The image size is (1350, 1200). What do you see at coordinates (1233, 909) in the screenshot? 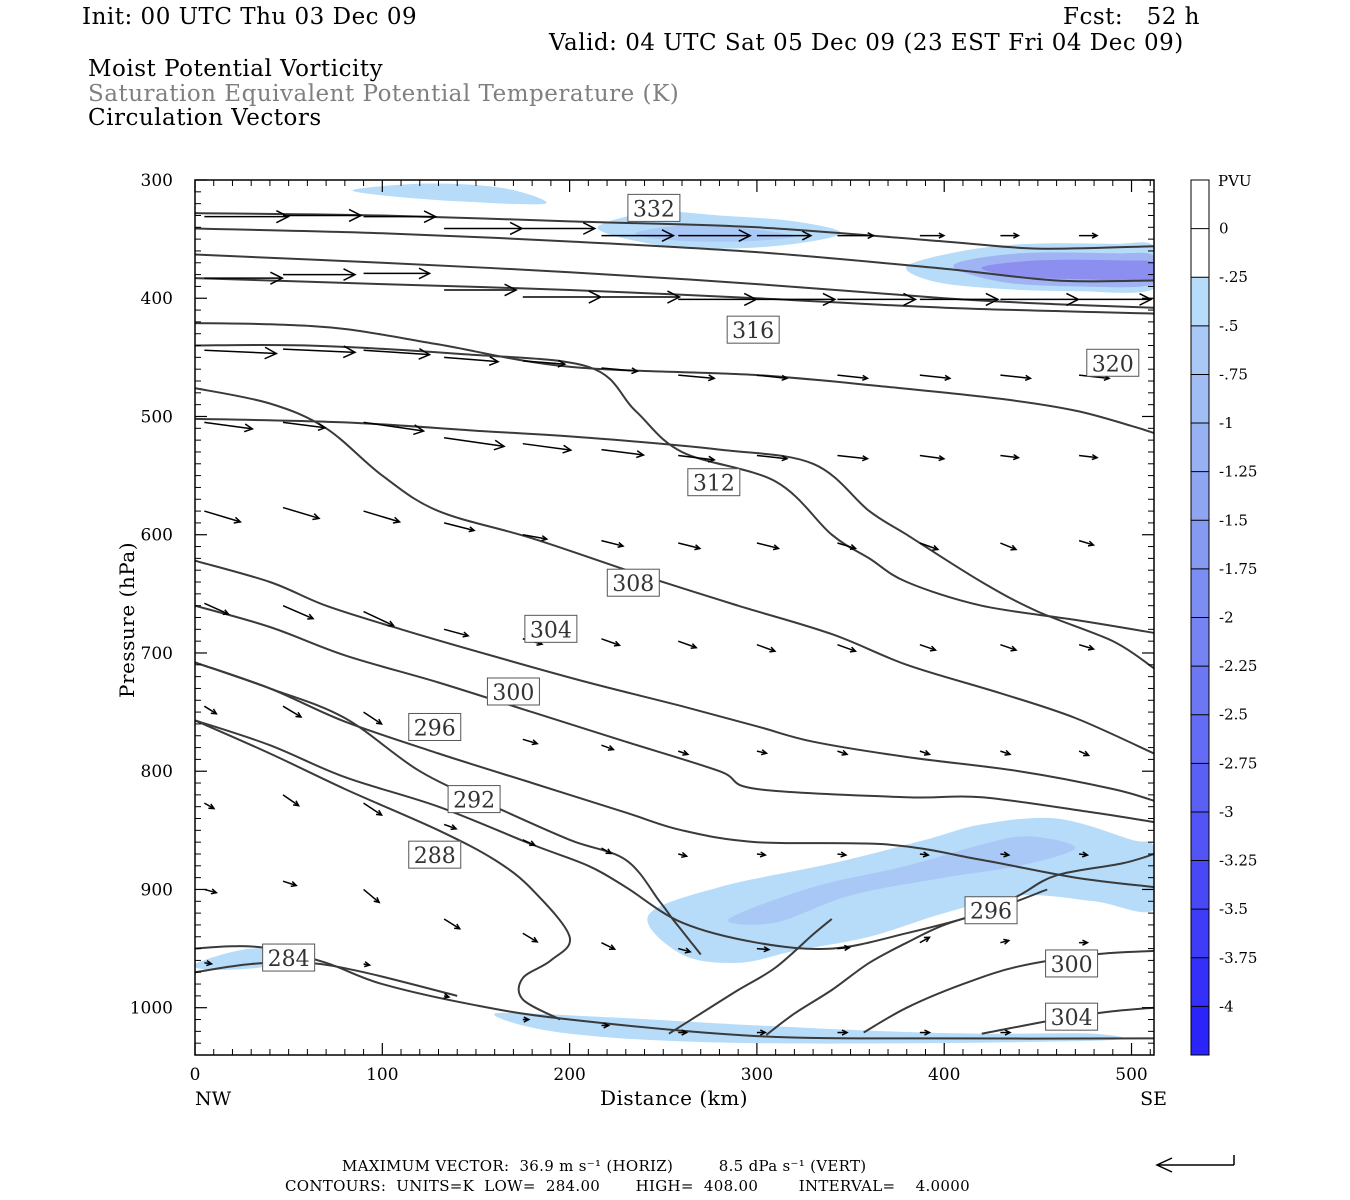
I see `colorbar-tick-label: -3.5` at bounding box center [1233, 909].